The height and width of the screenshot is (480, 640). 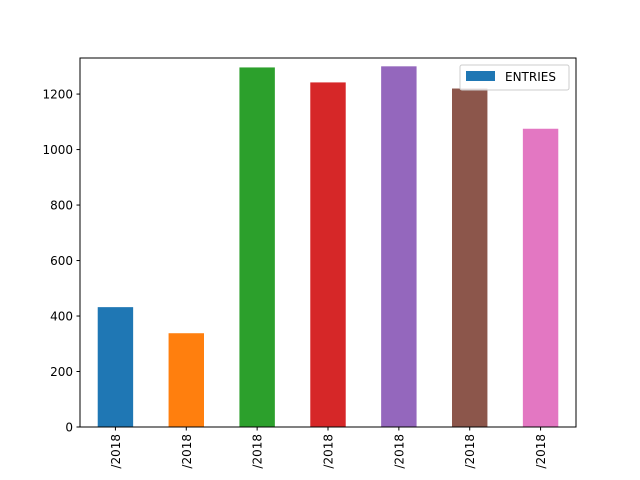 I want to click on y-tick-label: 1200, so click(x=57, y=95).